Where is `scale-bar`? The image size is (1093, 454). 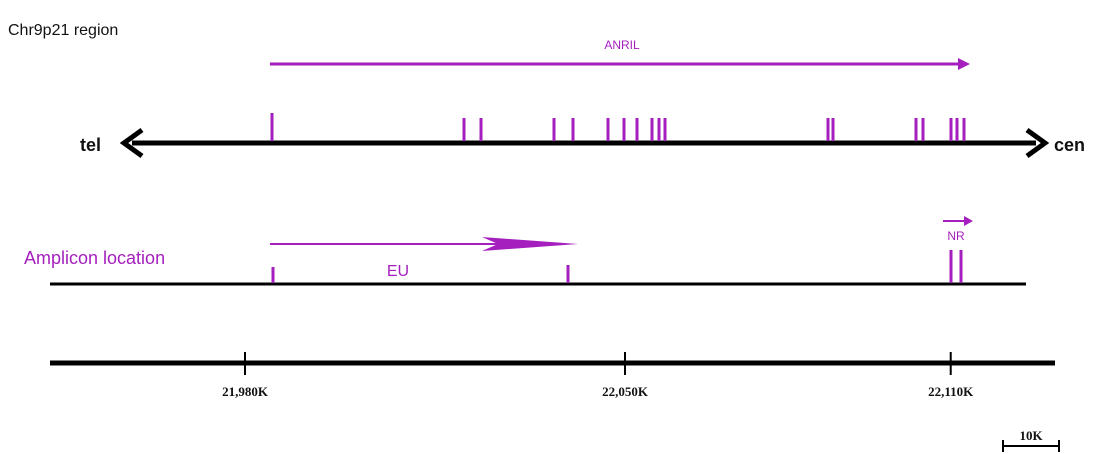
scale-bar is located at coordinates (1031, 446).